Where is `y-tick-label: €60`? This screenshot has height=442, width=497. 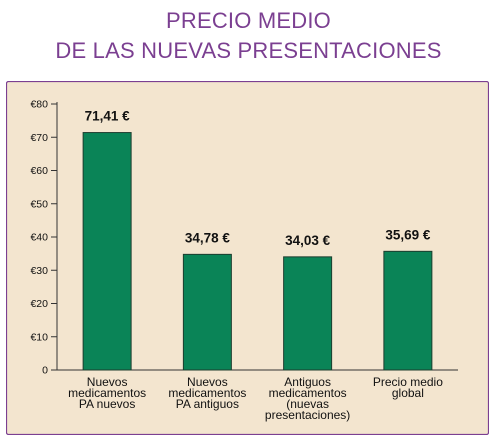
y-tick-label: €60 is located at coordinates (39, 171).